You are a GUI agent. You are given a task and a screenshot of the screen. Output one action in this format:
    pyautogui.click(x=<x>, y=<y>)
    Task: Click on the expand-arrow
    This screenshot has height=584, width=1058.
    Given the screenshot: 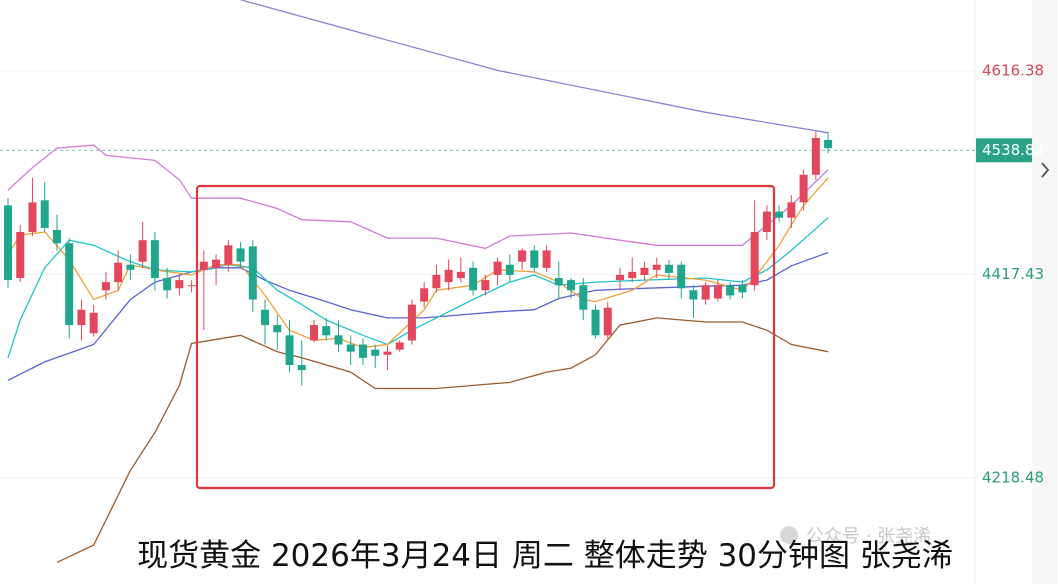 What is the action you would take?
    pyautogui.click(x=1045, y=170)
    